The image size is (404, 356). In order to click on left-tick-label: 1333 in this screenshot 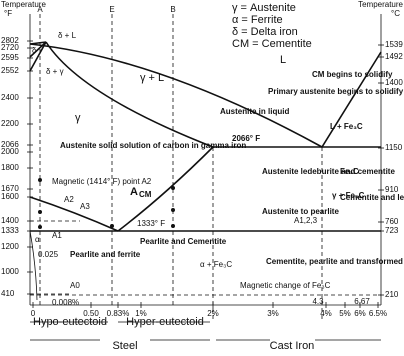, I will do `click(10, 230)`.